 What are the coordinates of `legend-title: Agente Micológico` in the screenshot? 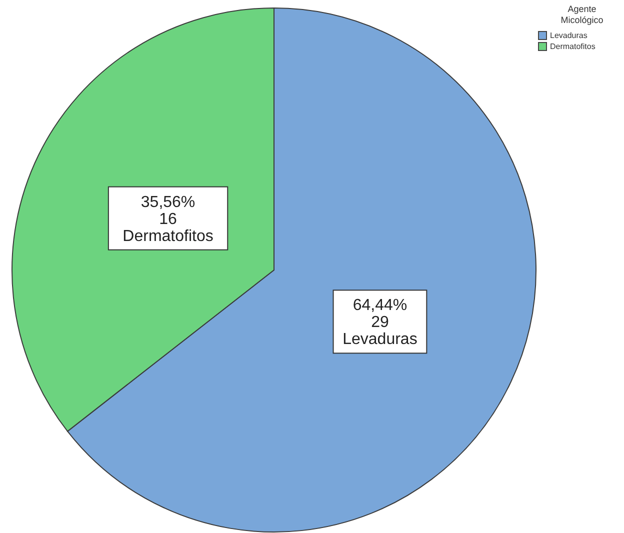 It's located at (582, 15).